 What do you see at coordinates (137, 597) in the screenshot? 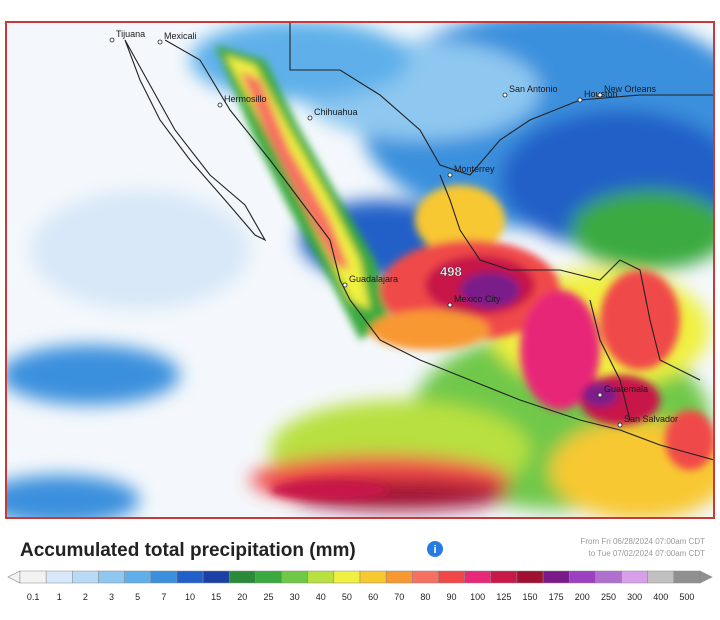
I see `legend-tick-label: 5` at bounding box center [137, 597].